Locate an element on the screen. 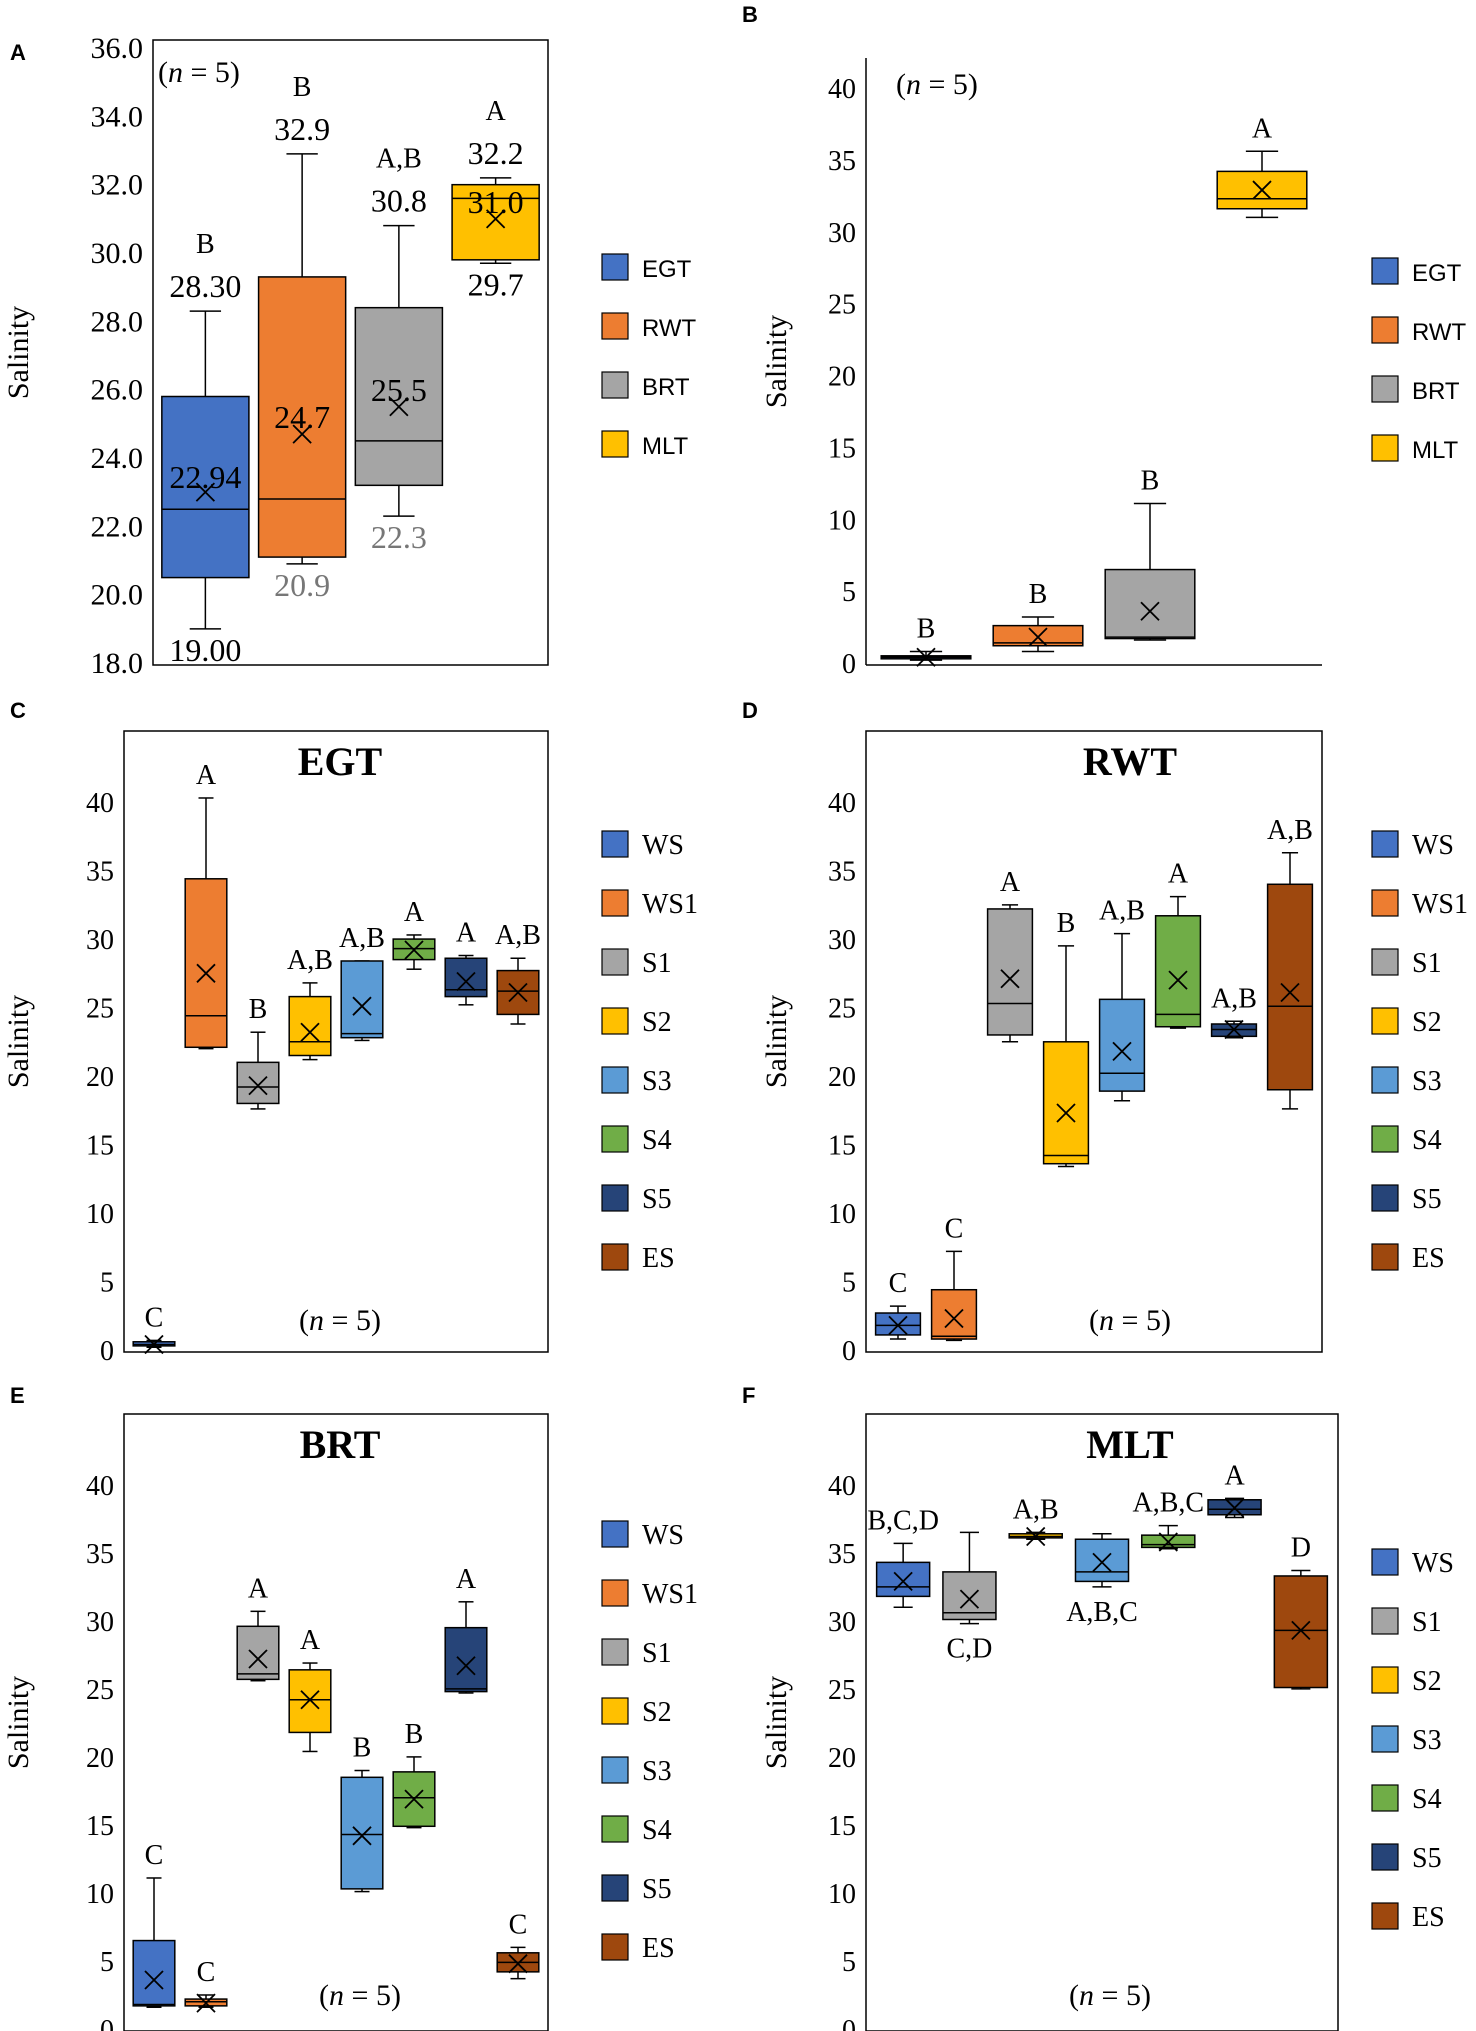 The width and height of the screenshot is (1476, 2031). value-label: 22.94 is located at coordinates (205, 477).